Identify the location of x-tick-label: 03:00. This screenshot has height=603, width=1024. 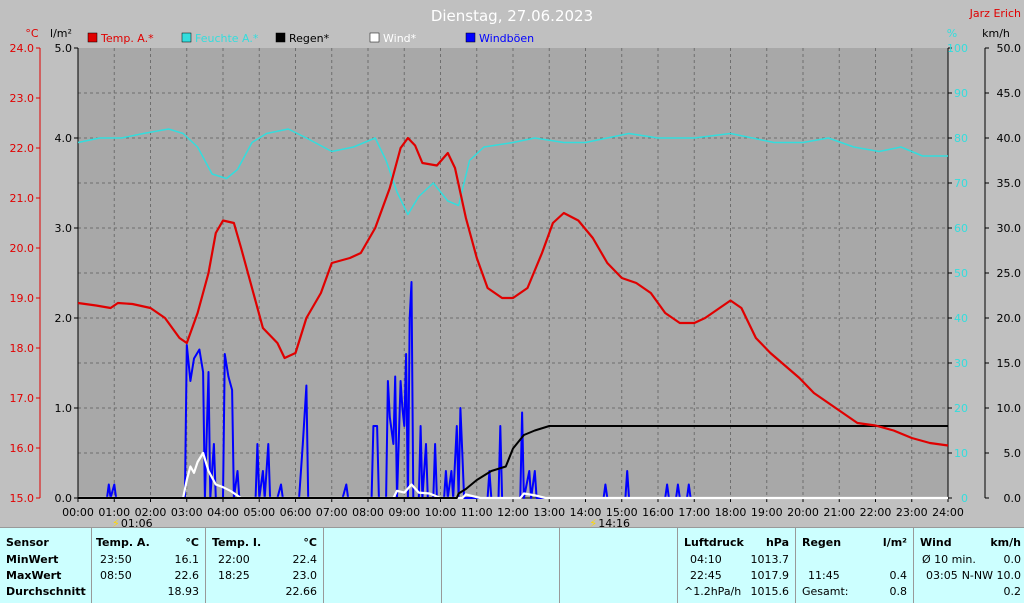
(187, 512).